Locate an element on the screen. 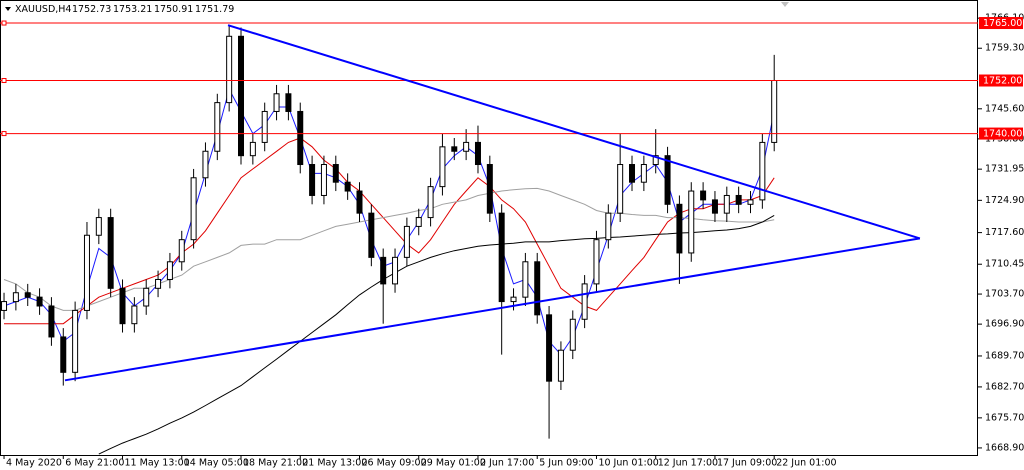  ohlc-value: 1752.73 is located at coordinates (91, 9).